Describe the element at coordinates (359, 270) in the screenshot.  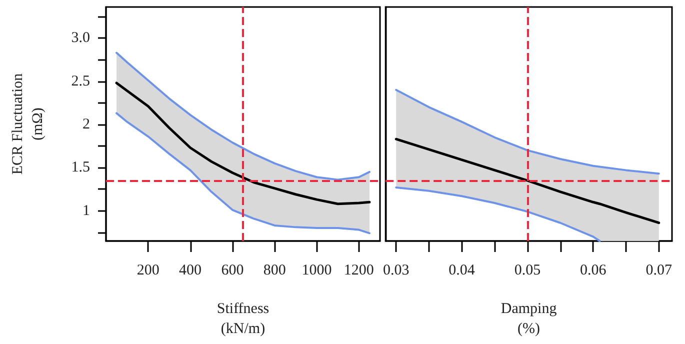
I see `x-tick-label: 1200` at that location.